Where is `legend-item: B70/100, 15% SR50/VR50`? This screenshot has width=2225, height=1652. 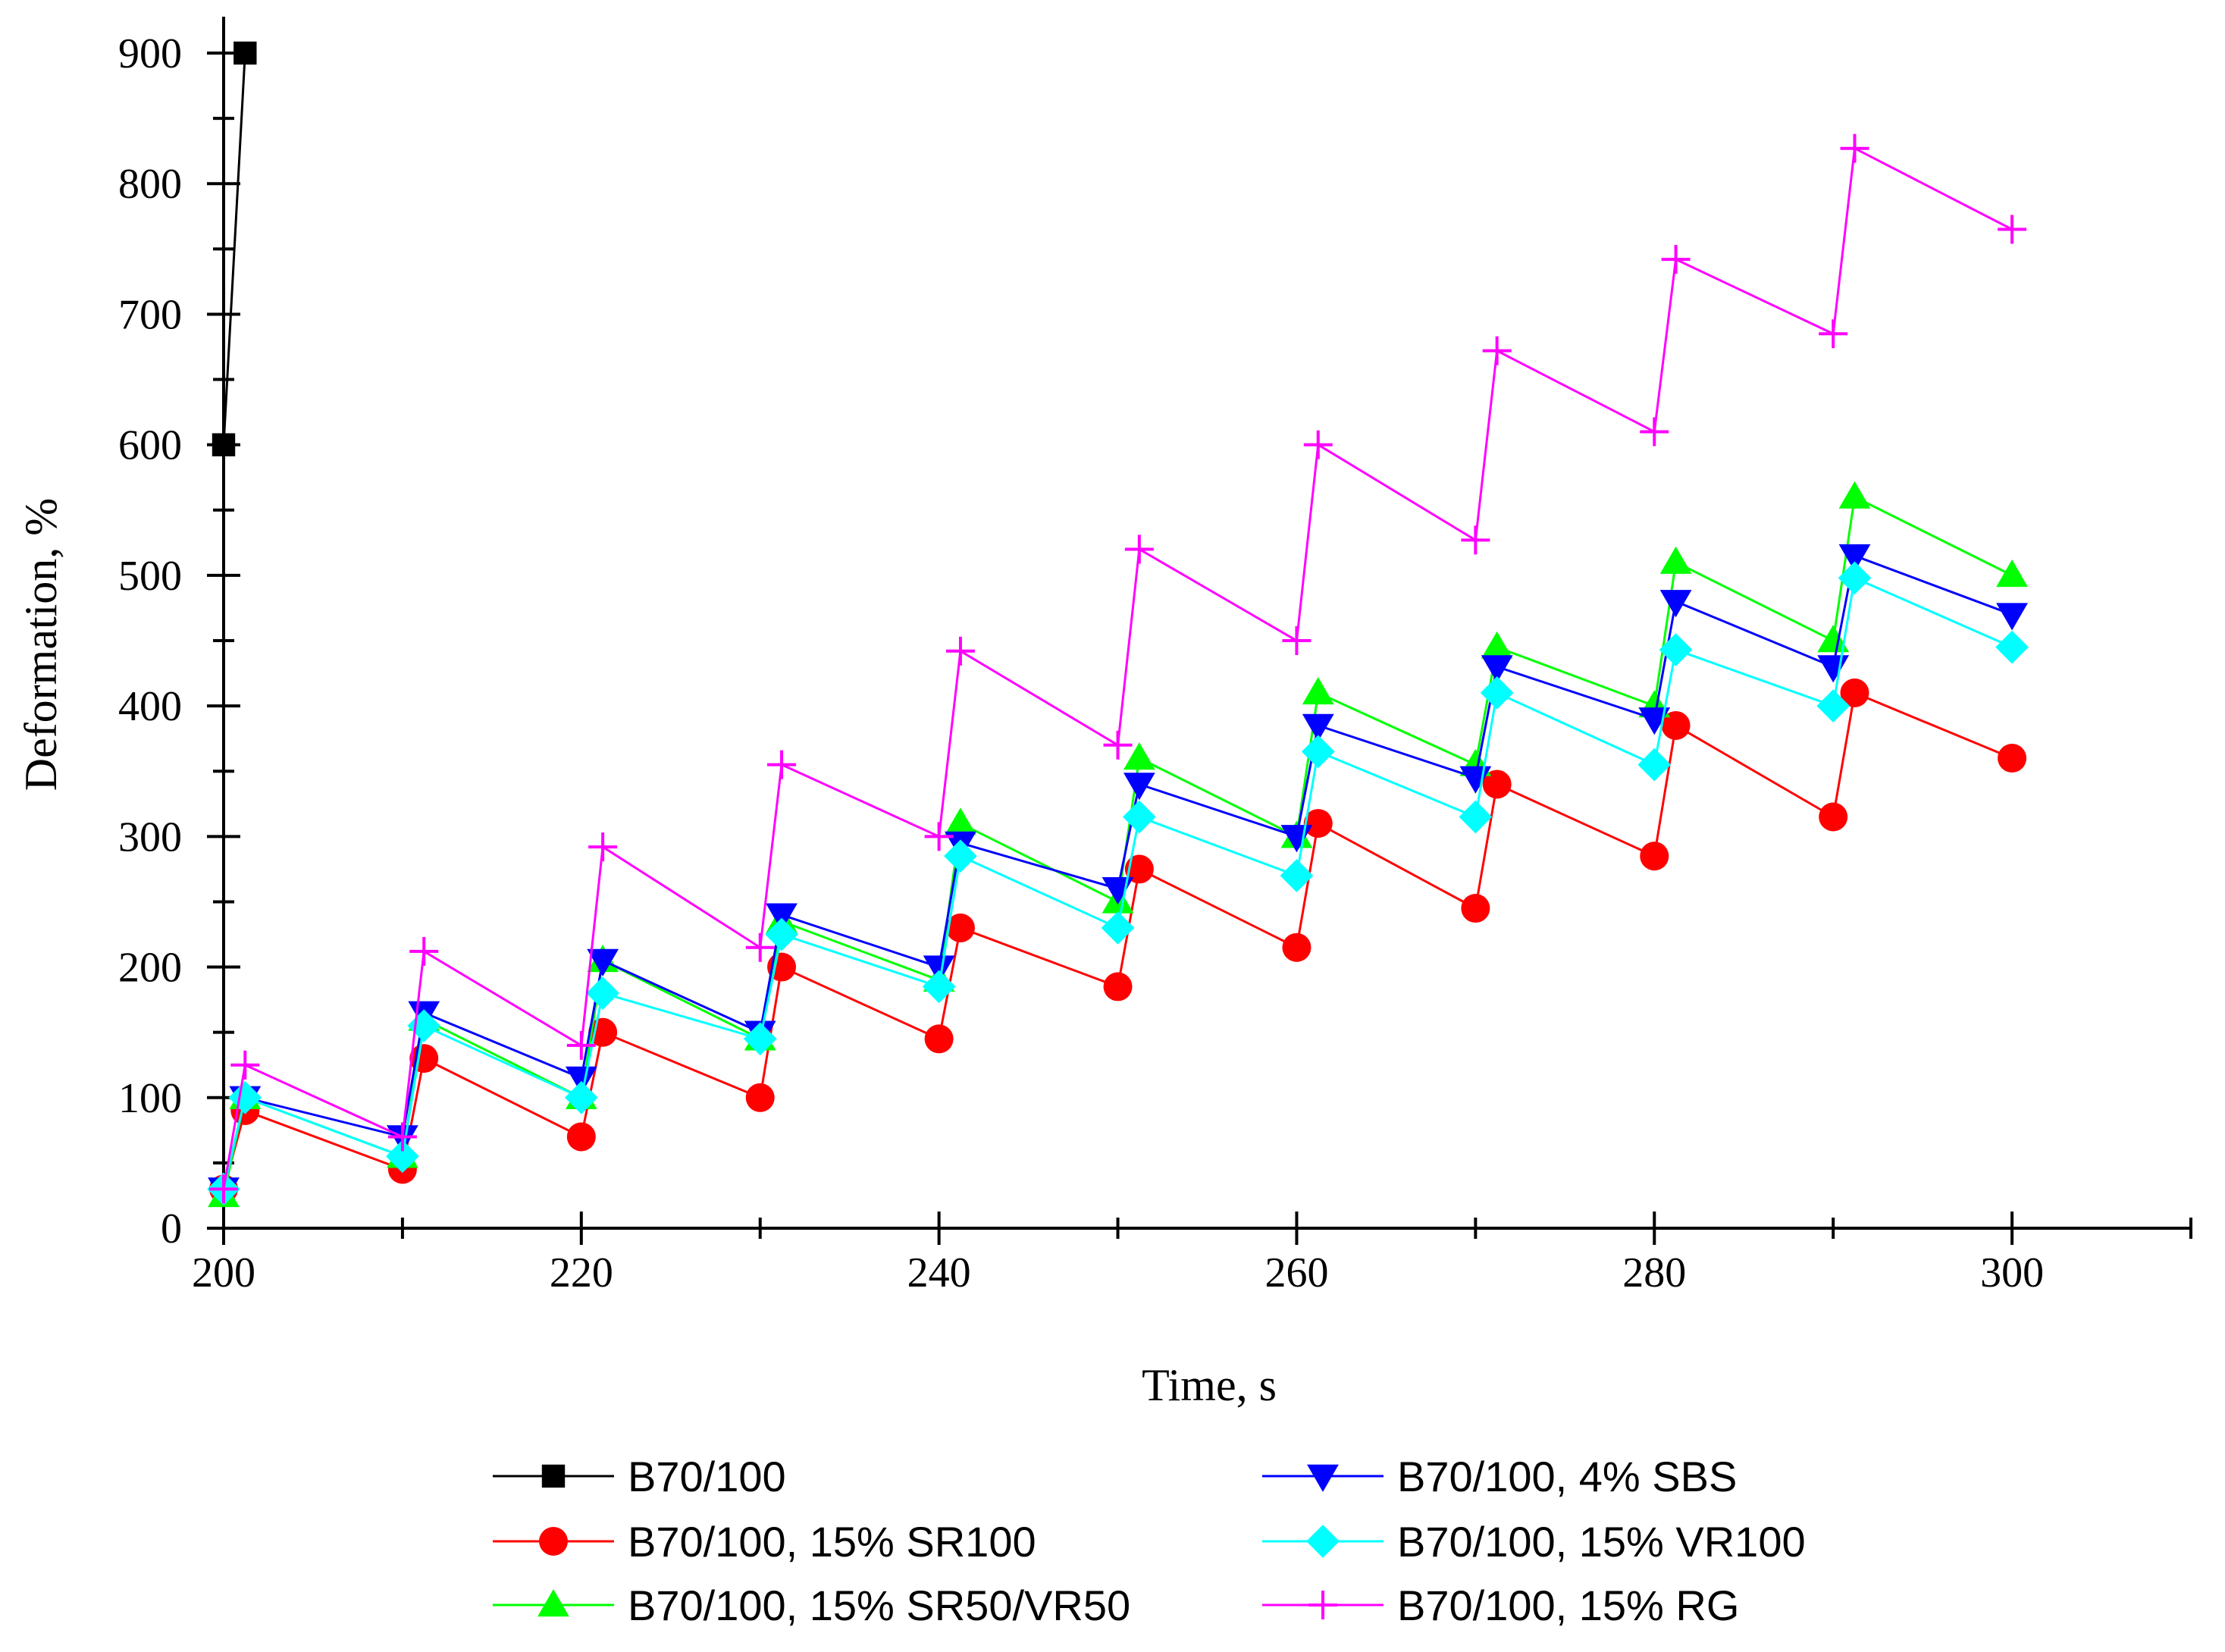
legend-item: B70/100, 15% SR50/VR50 is located at coordinates (812, 1605).